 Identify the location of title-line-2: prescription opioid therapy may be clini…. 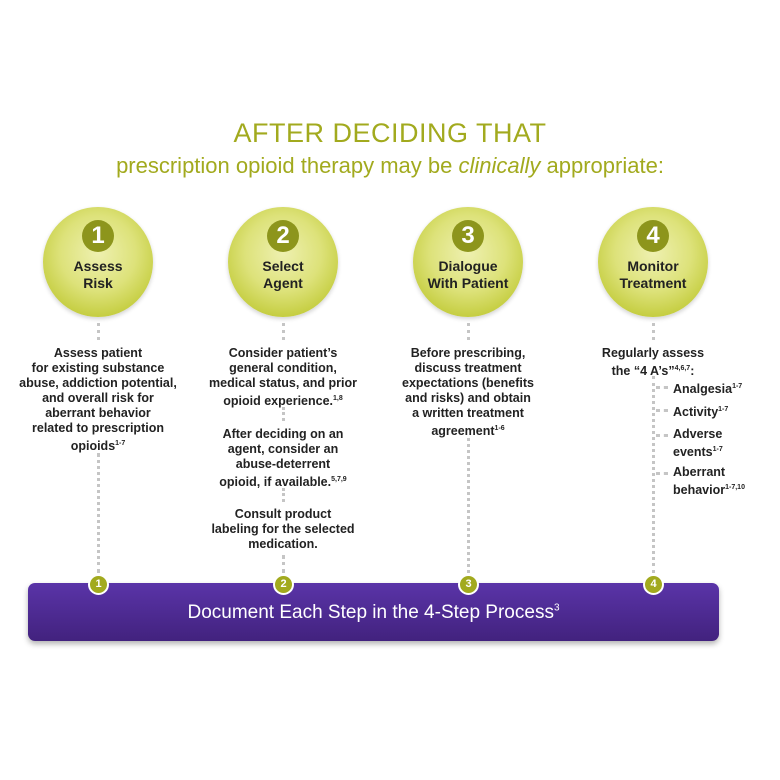
(390, 165).